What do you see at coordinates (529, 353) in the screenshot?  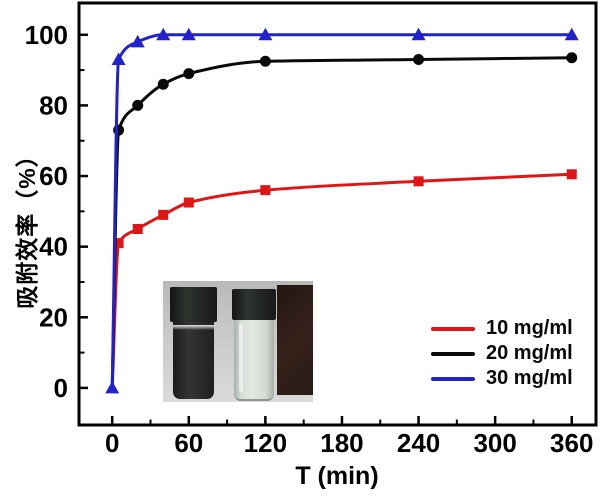 I see `legend-label: 20 mg/ml` at bounding box center [529, 353].